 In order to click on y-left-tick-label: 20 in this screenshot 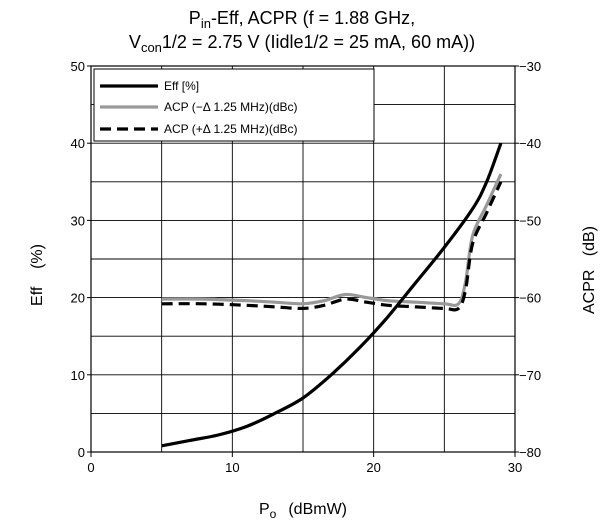, I will do `click(78, 298)`.